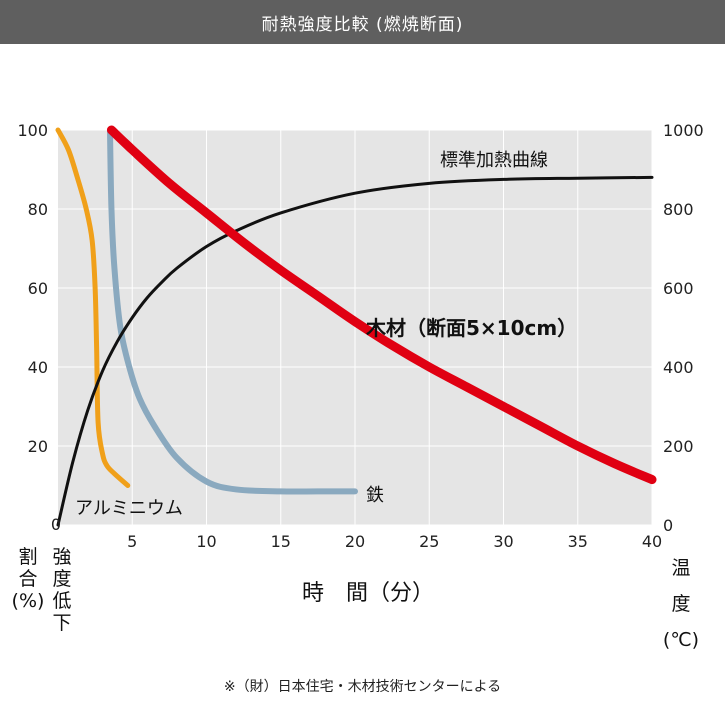  Describe the element at coordinates (62, 601) in the screenshot. I see `axis-title-char: 低` at that location.